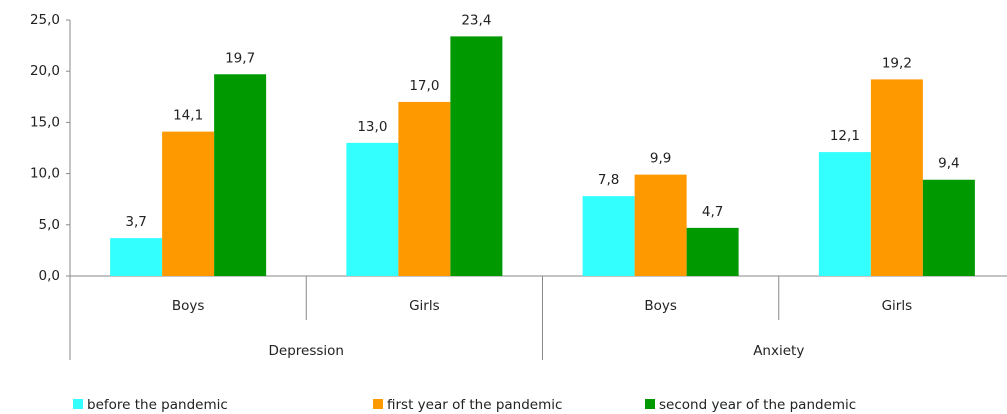 This screenshot has width=1007, height=414. Describe the element at coordinates (712, 212) in the screenshot. I see `data-label: 4,7` at that location.